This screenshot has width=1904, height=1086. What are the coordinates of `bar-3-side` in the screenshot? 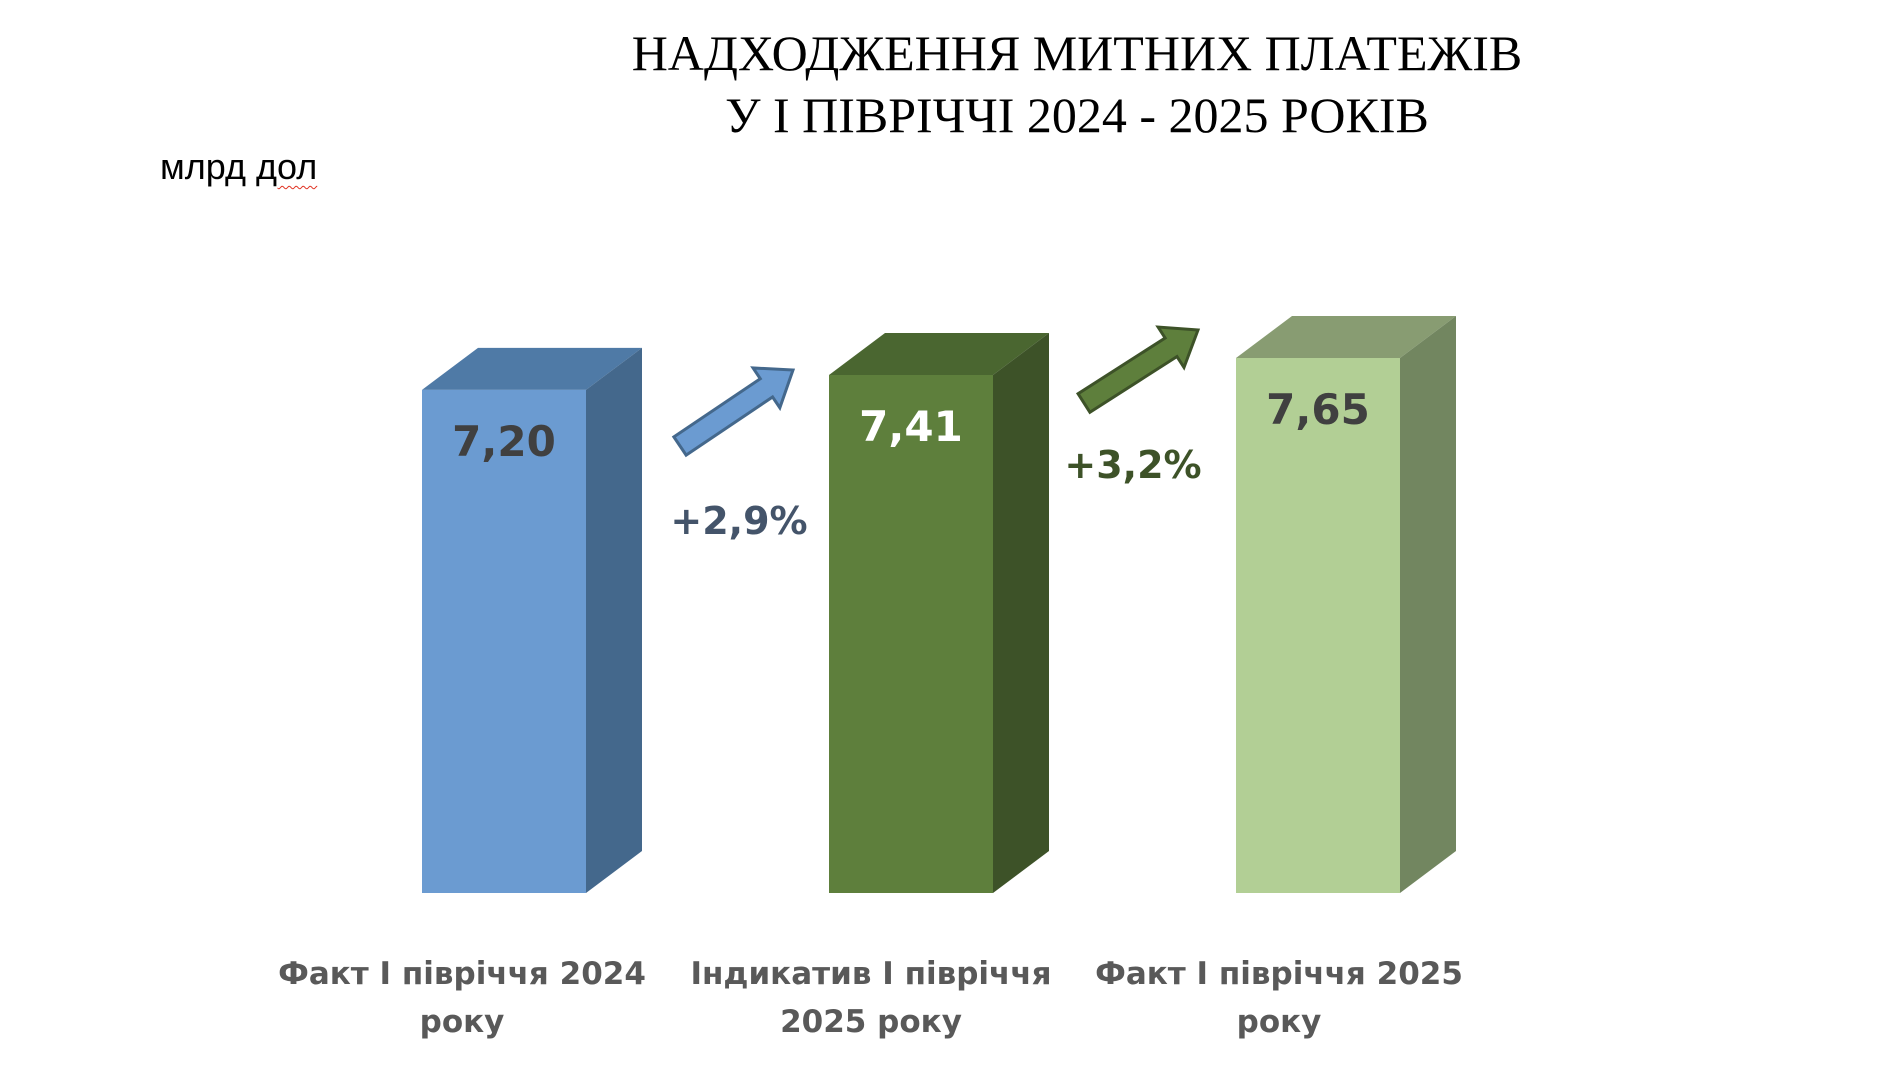 It's located at (1428, 604).